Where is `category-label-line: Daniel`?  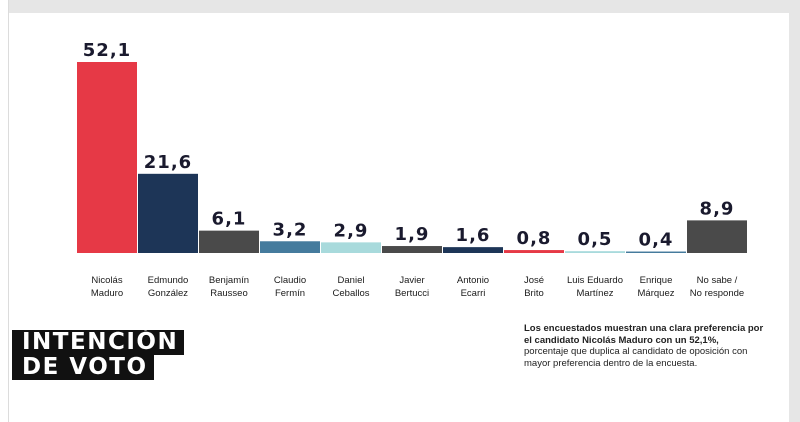
category-label-line: Daniel is located at coordinates (351, 280).